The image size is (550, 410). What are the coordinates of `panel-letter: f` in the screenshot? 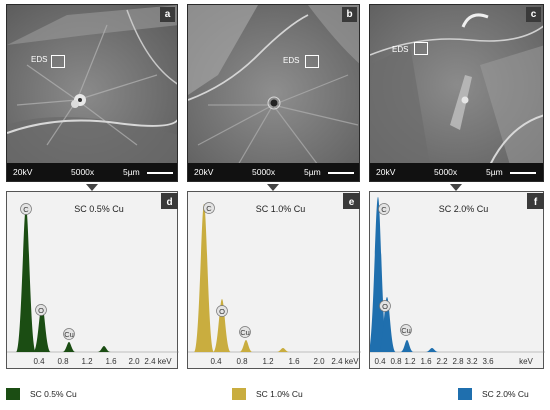 It's located at (536, 202).